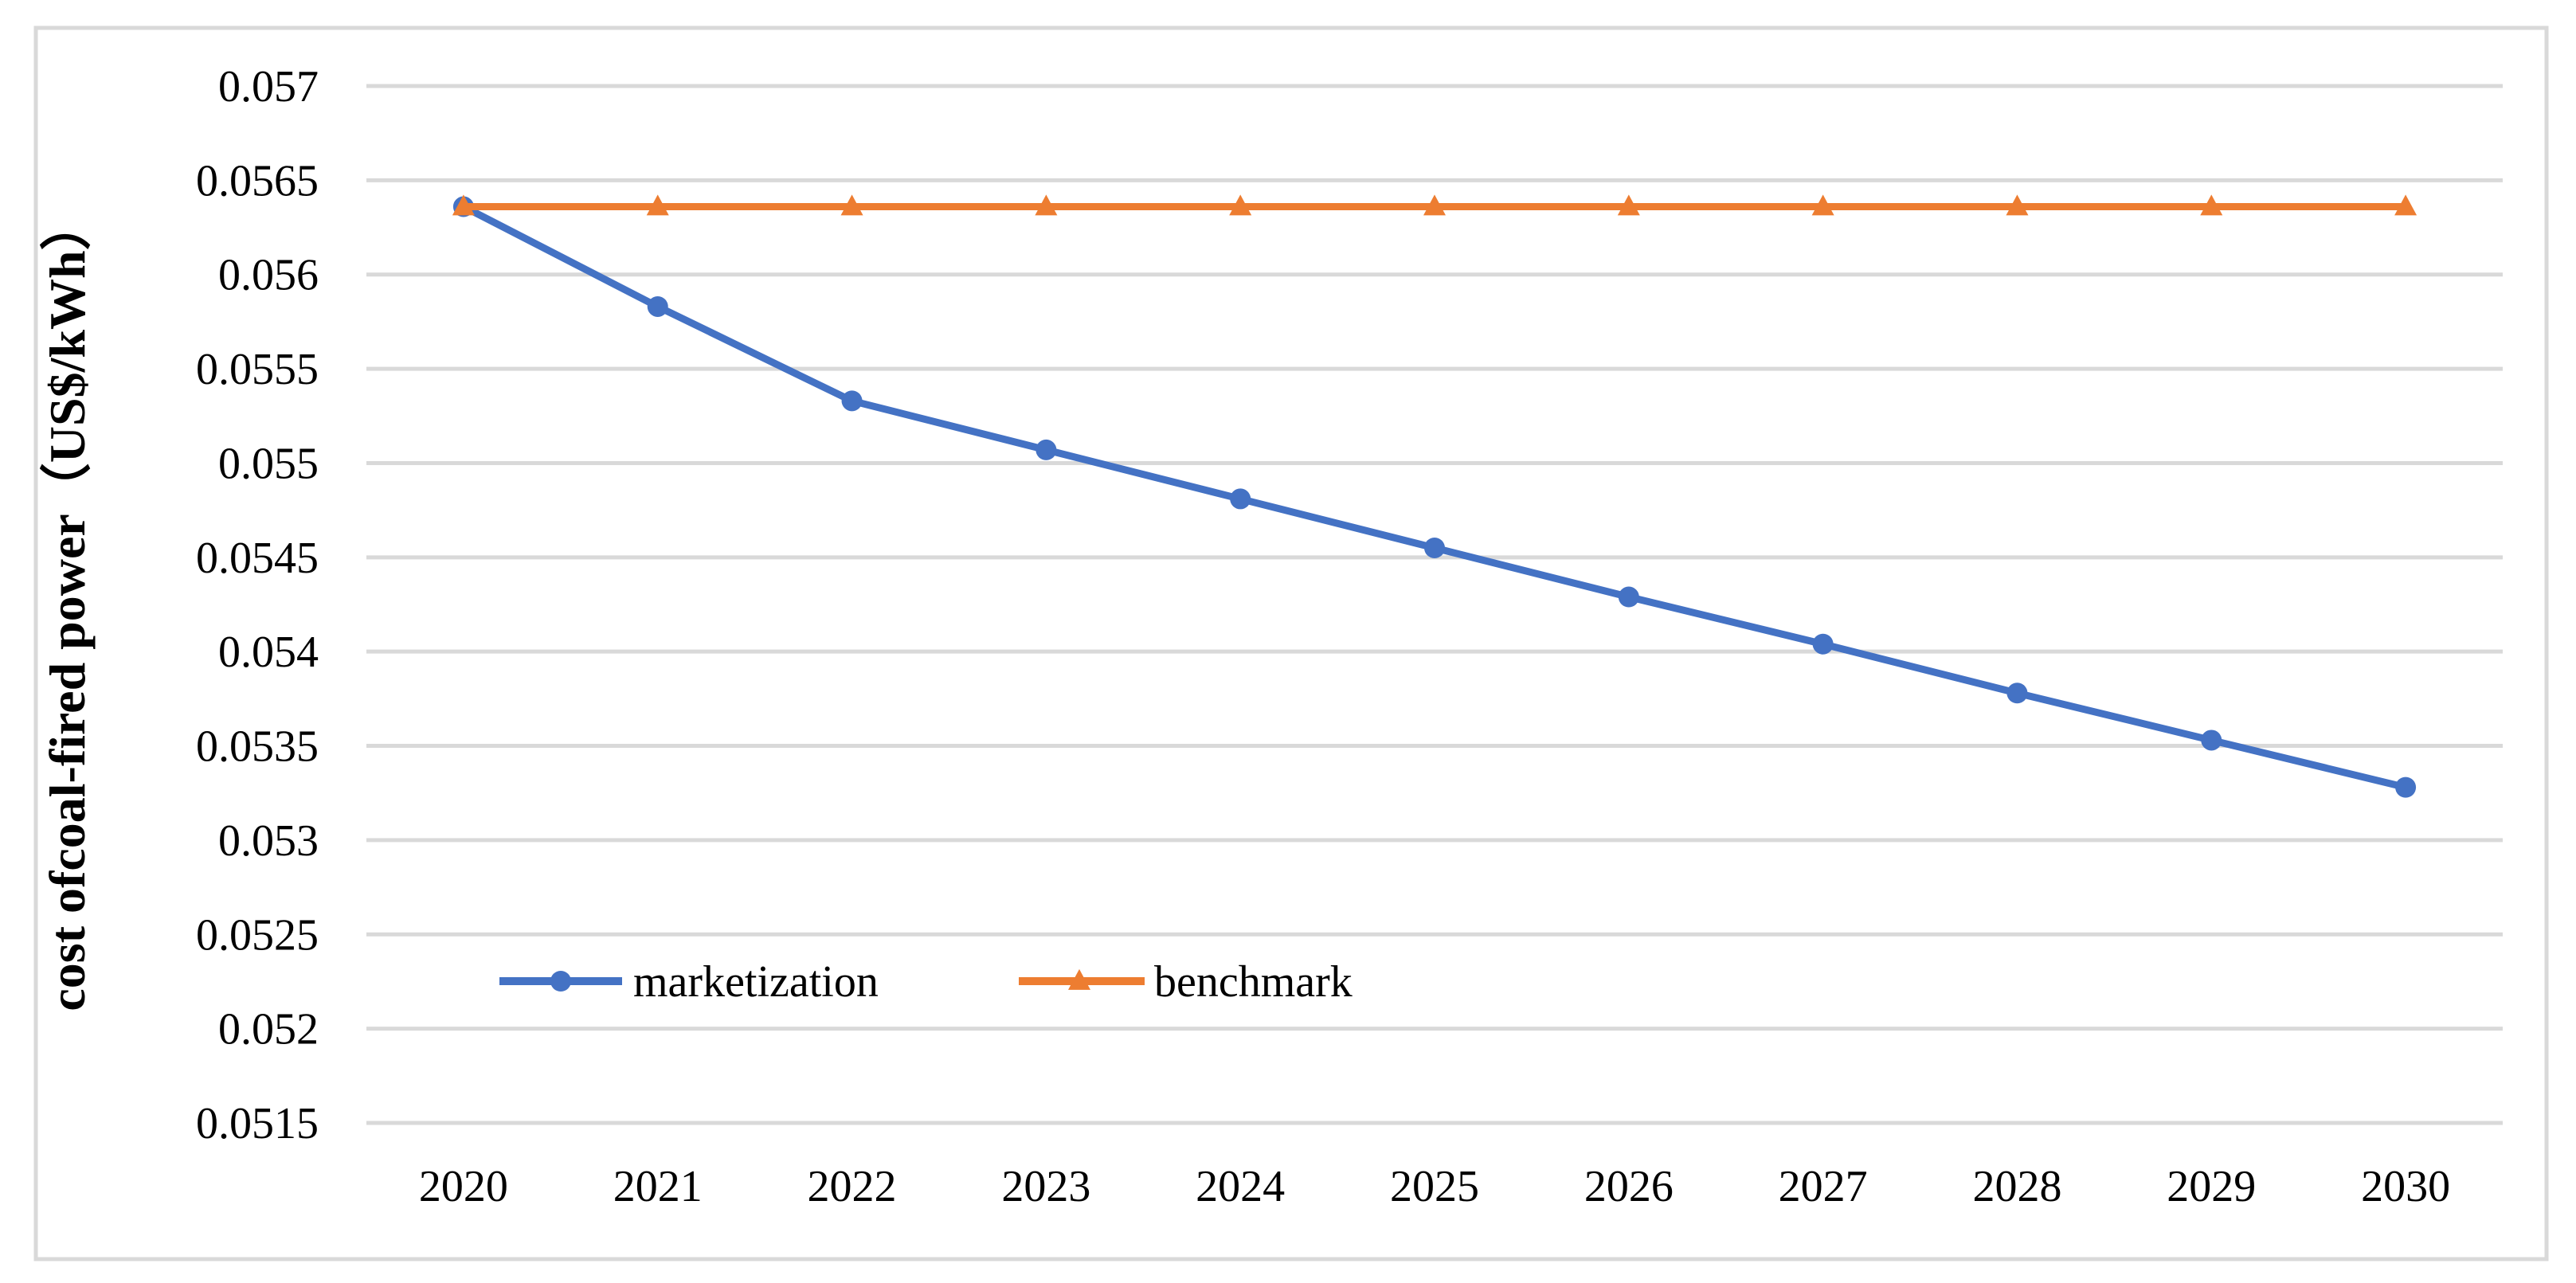 This screenshot has height=1283, width=2576. What do you see at coordinates (2016, 1186) in the screenshot?
I see `x-tick-label: 2028` at bounding box center [2016, 1186].